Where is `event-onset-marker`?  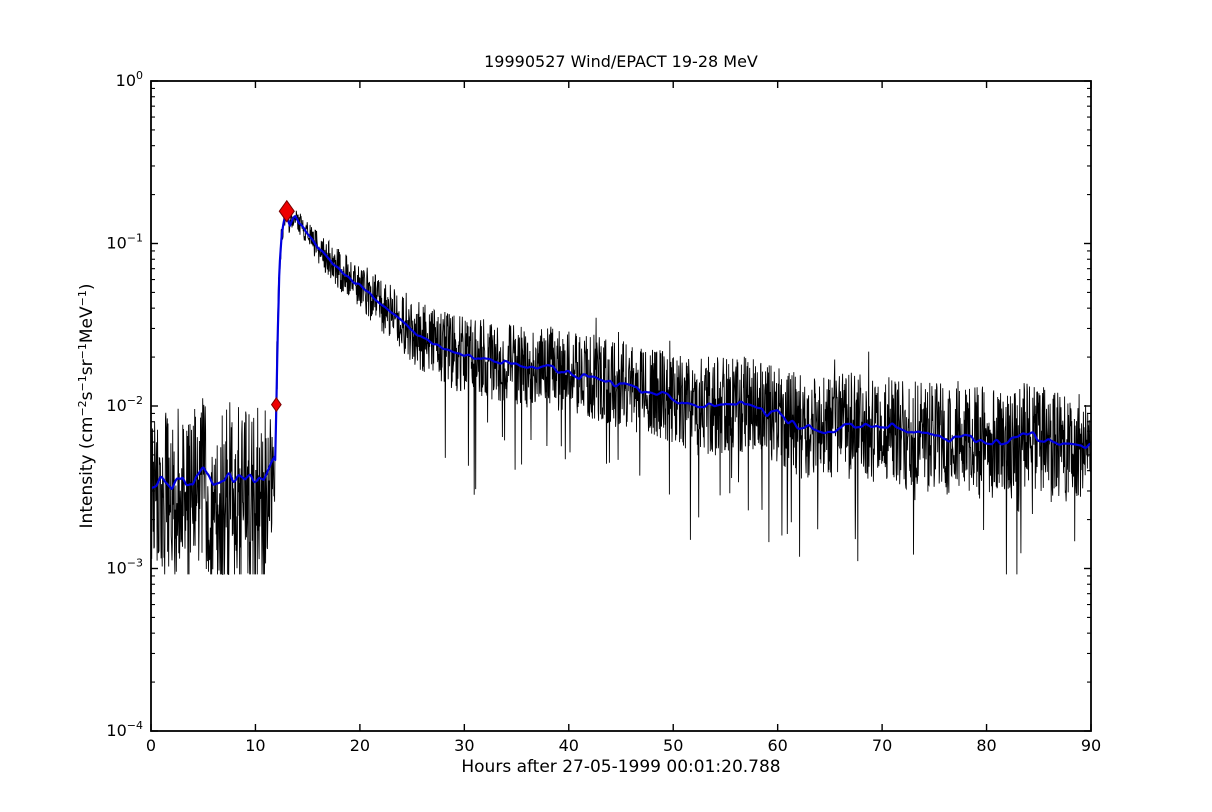 event-onset-marker is located at coordinates (276, 404).